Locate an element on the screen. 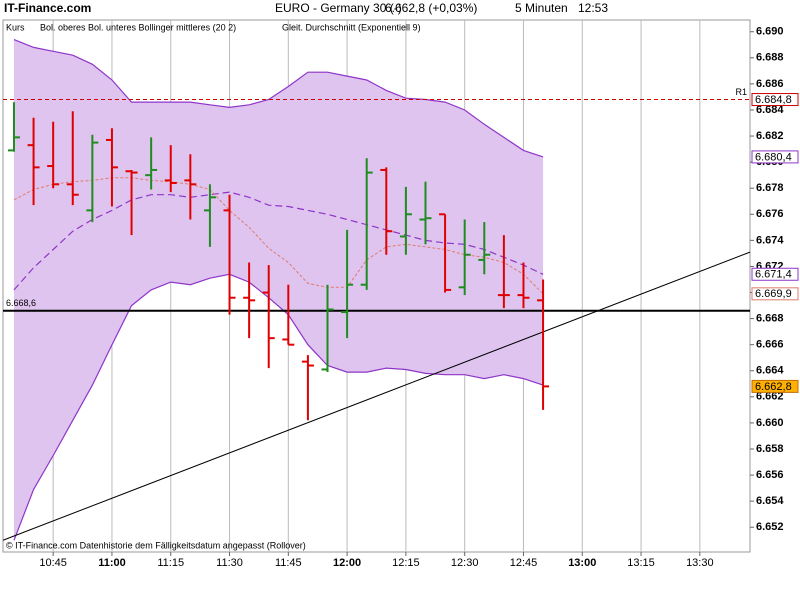  x-tick-label: 12:45 is located at coordinates (524, 563).